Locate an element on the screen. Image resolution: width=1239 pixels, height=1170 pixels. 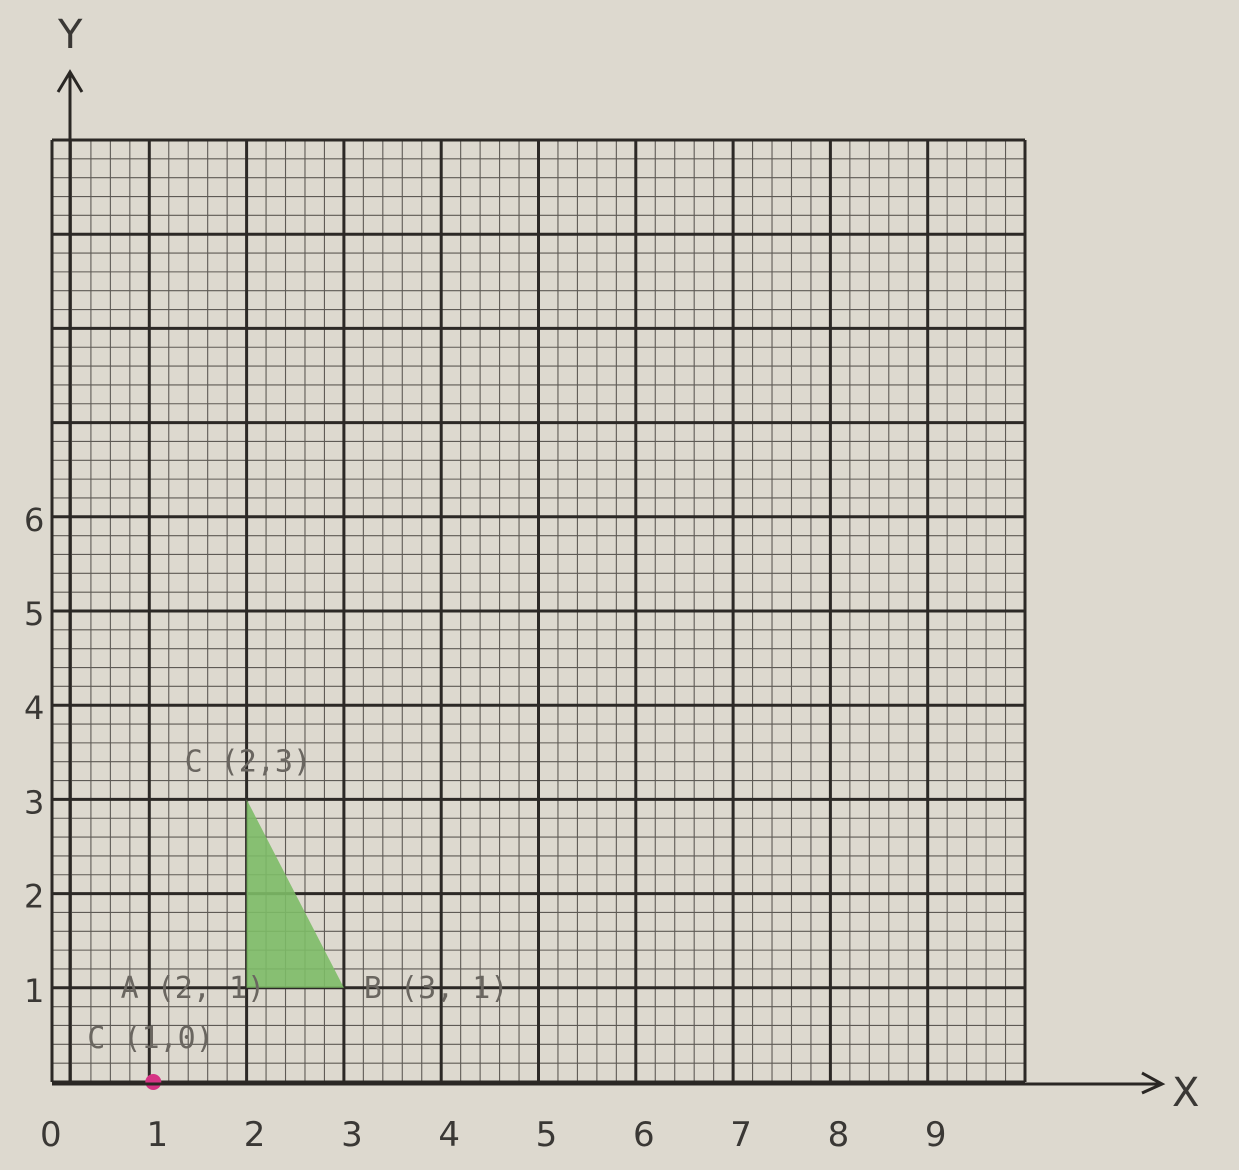
point-label: B (3, 1) is located at coordinates (436, 988).